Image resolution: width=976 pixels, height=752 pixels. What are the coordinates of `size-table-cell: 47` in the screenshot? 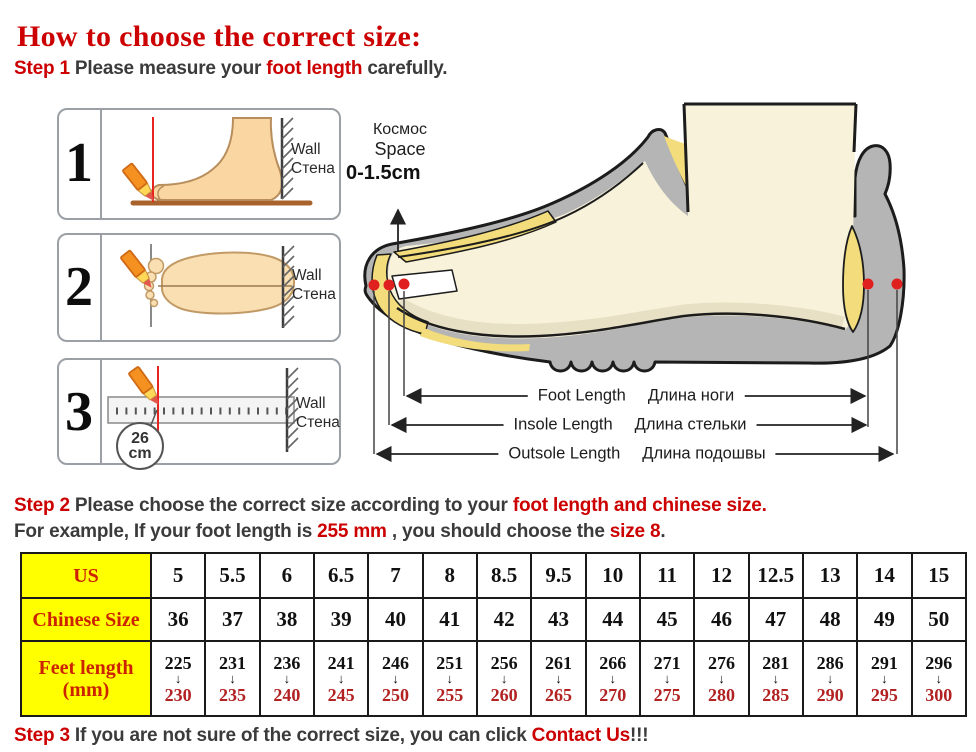 It's located at (775, 619).